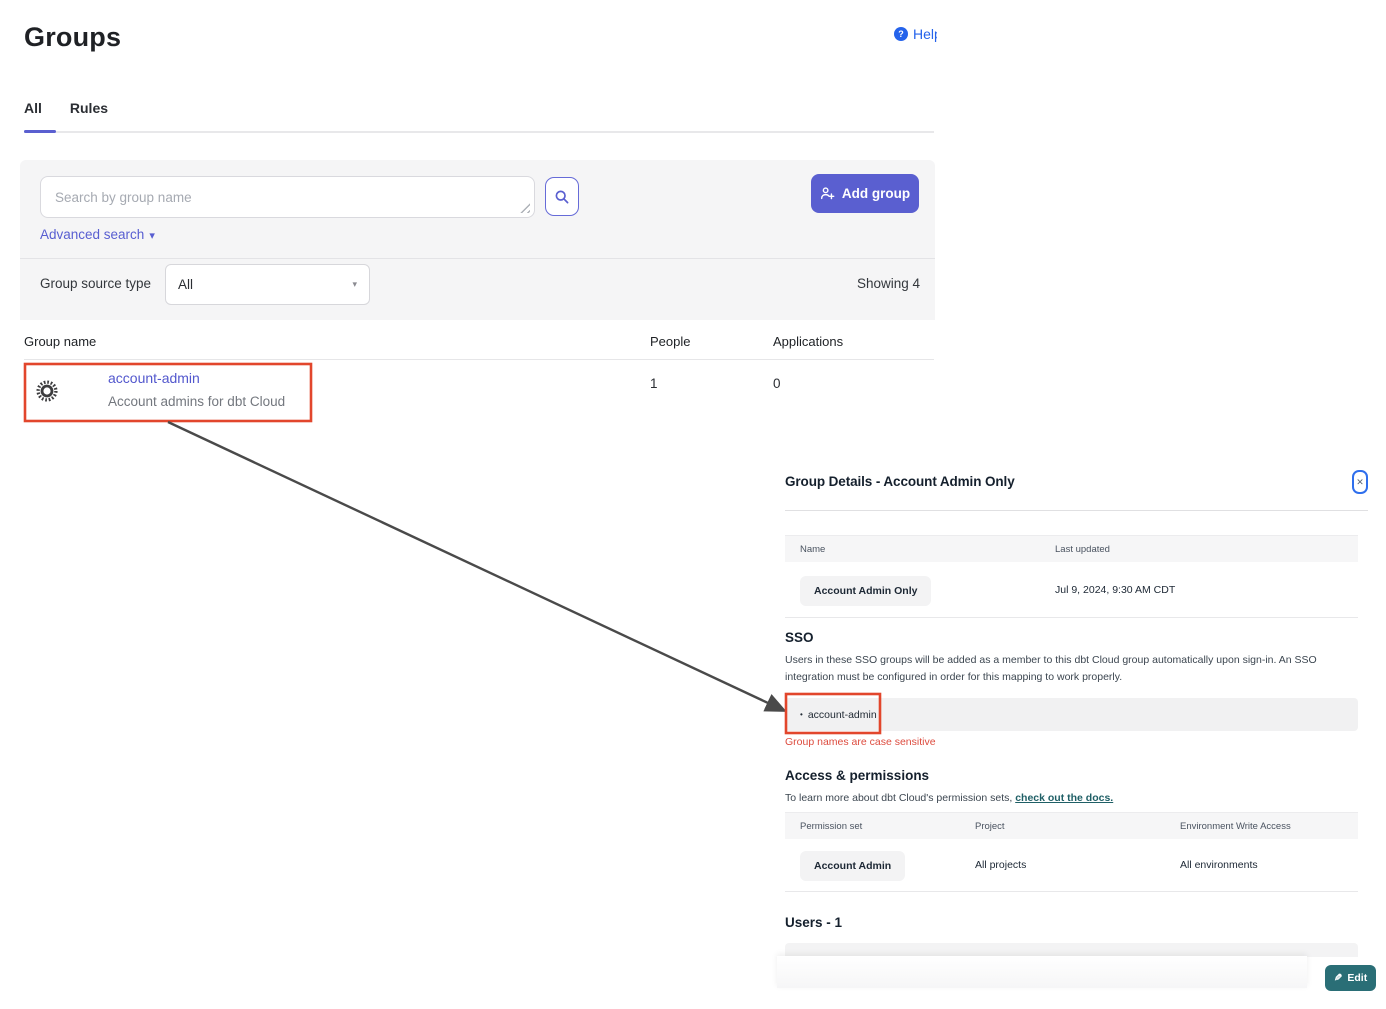 The height and width of the screenshot is (1009, 1386). What do you see at coordinates (33, 108) in the screenshot?
I see `tab-all: All` at bounding box center [33, 108].